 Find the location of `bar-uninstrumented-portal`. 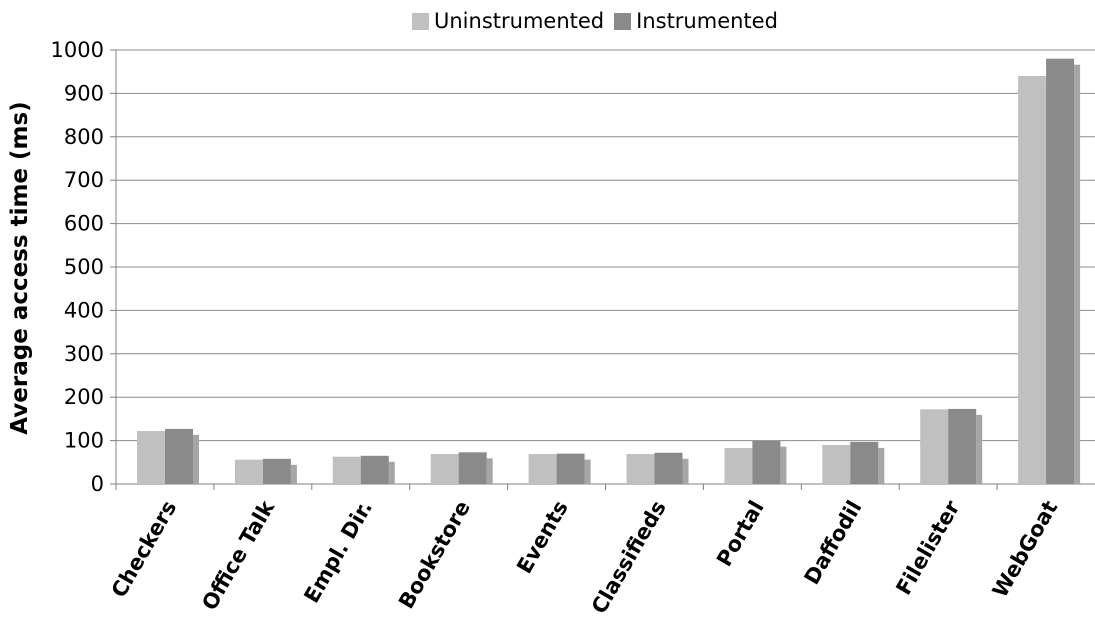

bar-uninstrumented-portal is located at coordinates (738, 465).